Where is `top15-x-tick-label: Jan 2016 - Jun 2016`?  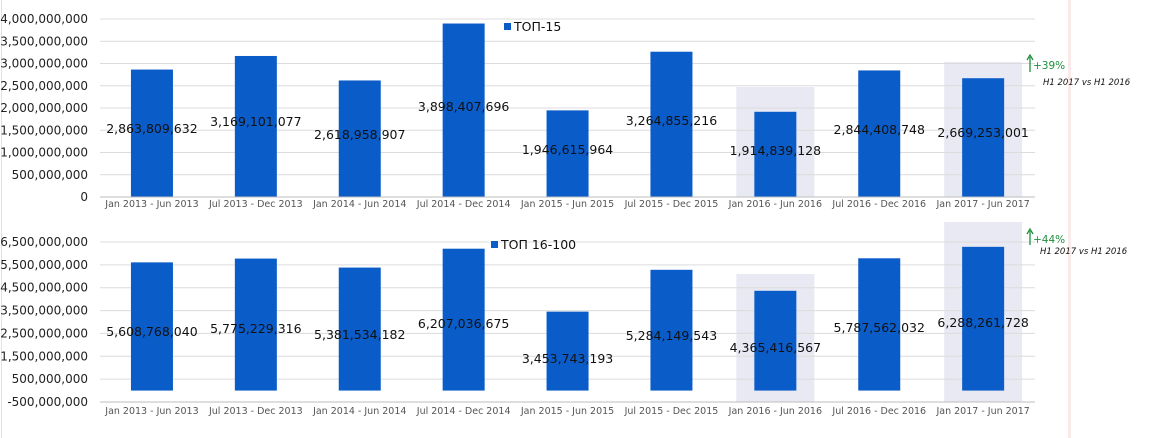 top15-x-tick-label: Jan 2016 - Jun 2016 is located at coordinates (775, 204).